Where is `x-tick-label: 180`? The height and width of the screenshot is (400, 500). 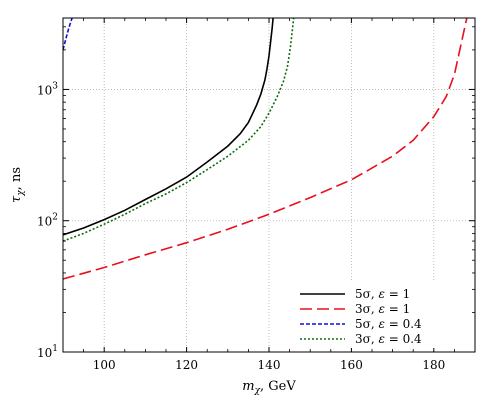
x-tick-label: 180 is located at coordinates (433, 365).